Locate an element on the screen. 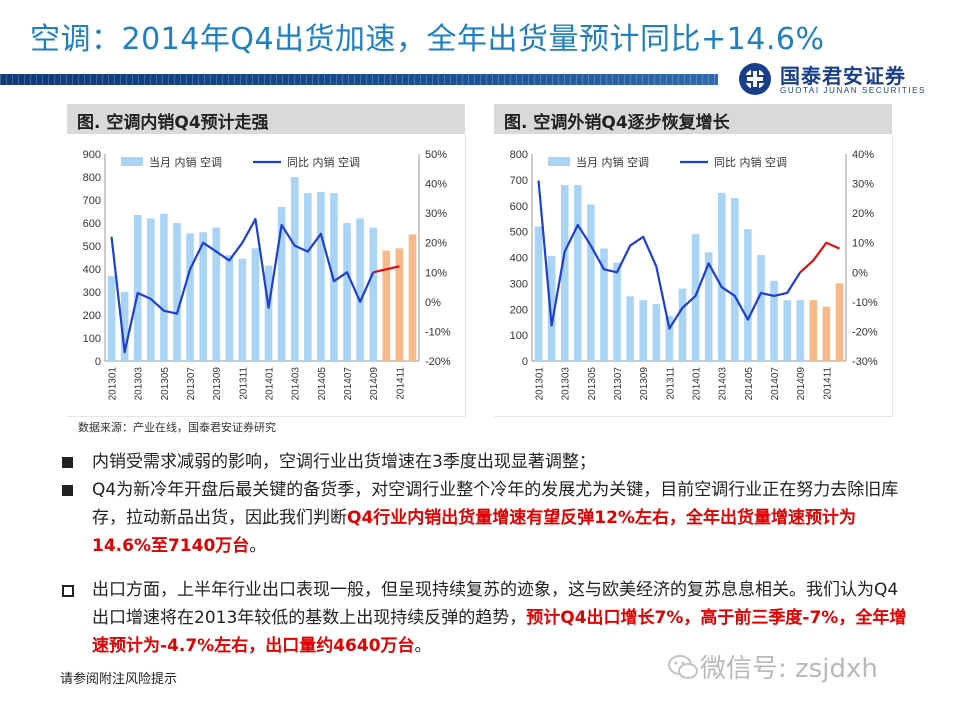  bullet-text: 内销受需求减弱的影响，空调行业出货增速在3季度出现显著调整； is located at coordinates (344, 462).